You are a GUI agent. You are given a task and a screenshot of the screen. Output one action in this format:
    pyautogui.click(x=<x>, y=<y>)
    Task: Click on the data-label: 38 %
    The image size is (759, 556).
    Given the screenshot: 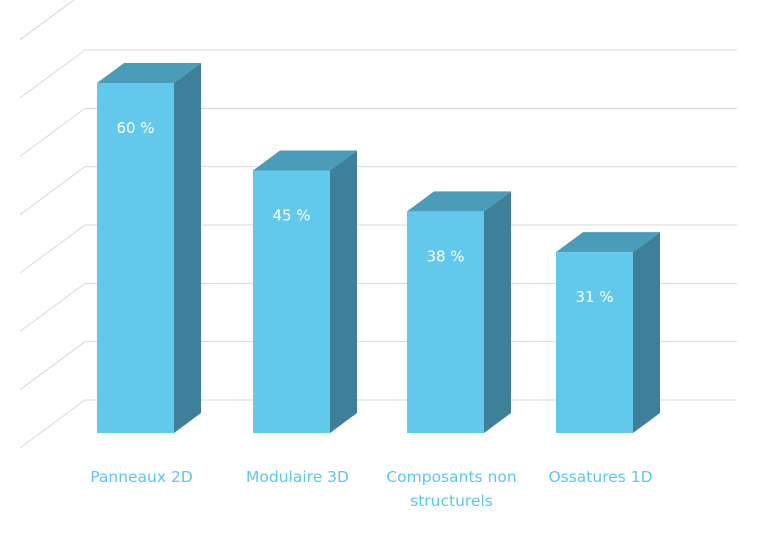 What is the action you would take?
    pyautogui.click(x=445, y=256)
    